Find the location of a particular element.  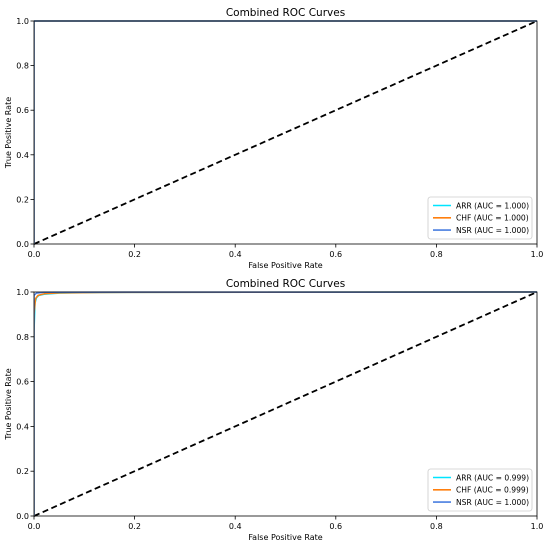

top-xtick-label: 0.6 is located at coordinates (335, 254).